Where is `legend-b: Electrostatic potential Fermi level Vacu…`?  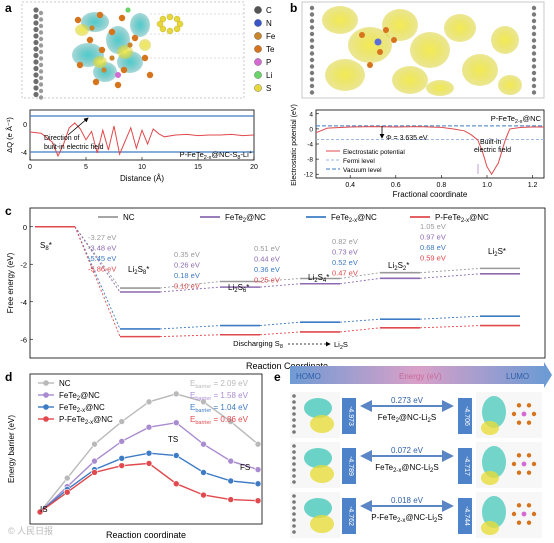 legend-b: Electrostatic potential Fermi level Vacu… is located at coordinates (365, 161).